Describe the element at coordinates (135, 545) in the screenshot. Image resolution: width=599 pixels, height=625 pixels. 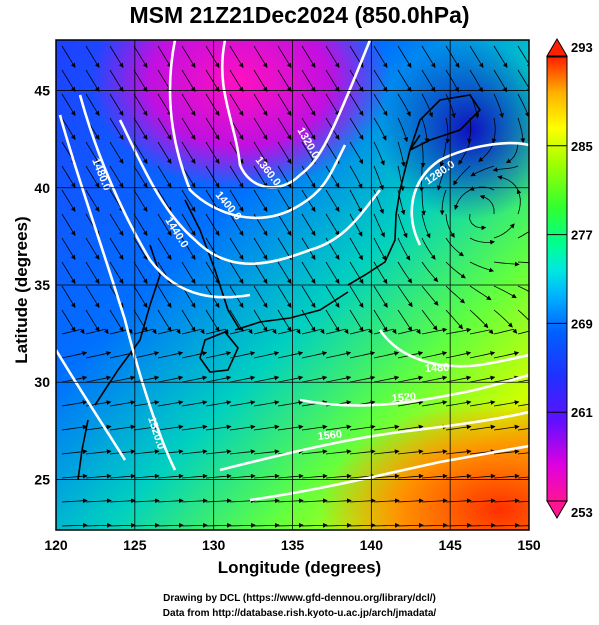
I see `x-tick-label: 125` at that location.